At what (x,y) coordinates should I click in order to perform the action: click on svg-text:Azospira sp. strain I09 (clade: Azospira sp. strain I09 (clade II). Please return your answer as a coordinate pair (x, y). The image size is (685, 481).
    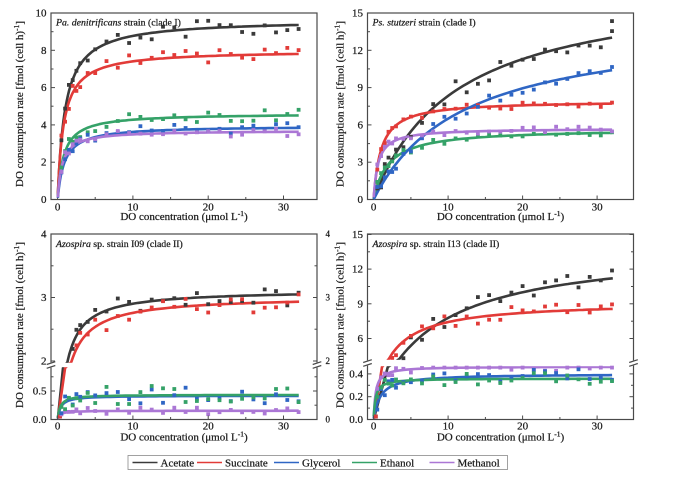
    Looking at the image, I should click on (119, 244).